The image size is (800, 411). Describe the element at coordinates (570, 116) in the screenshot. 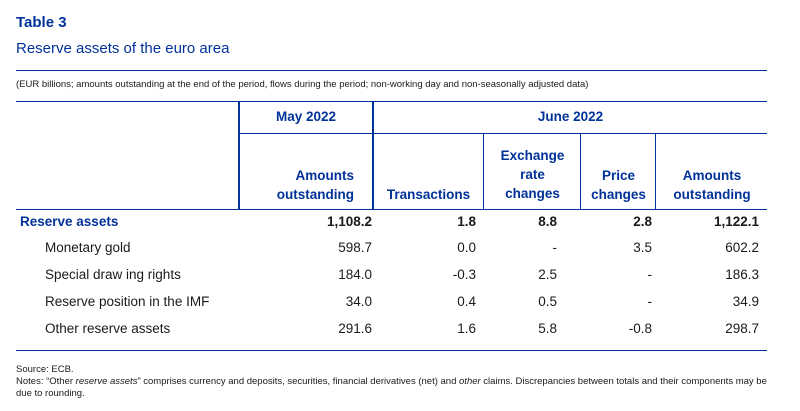

I see `period-june: June 2022` at that location.